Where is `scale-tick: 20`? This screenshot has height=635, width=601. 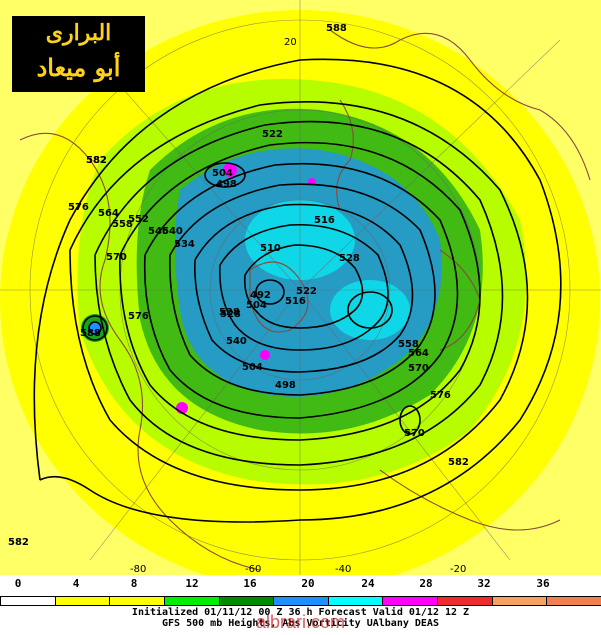 scale-tick: 20 is located at coordinates (308, 583).